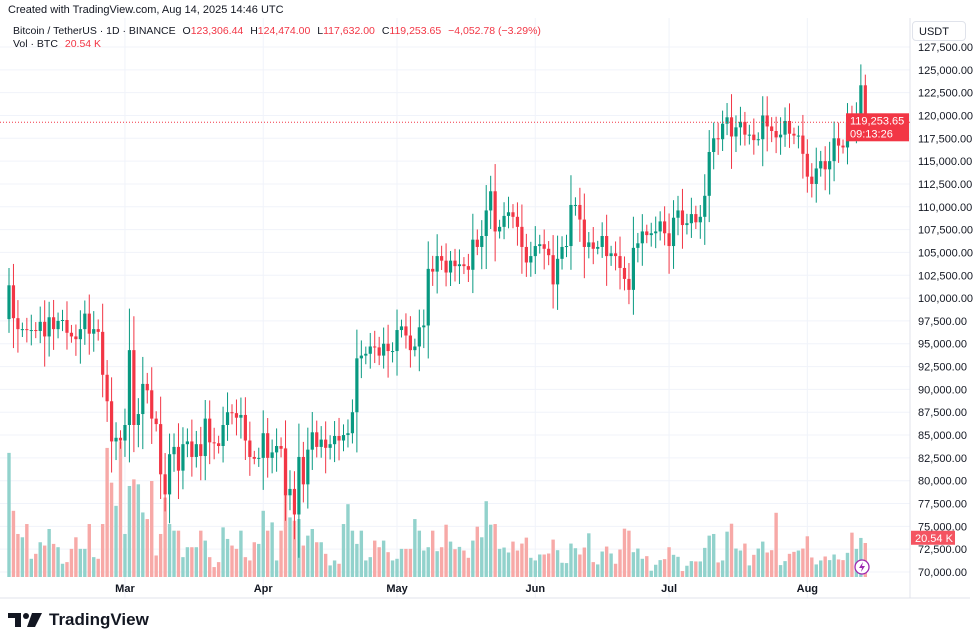 The image size is (980, 642). What do you see at coordinates (942, 459) in the screenshot?
I see `price-tick-label: 82,500.00` at bounding box center [942, 459].